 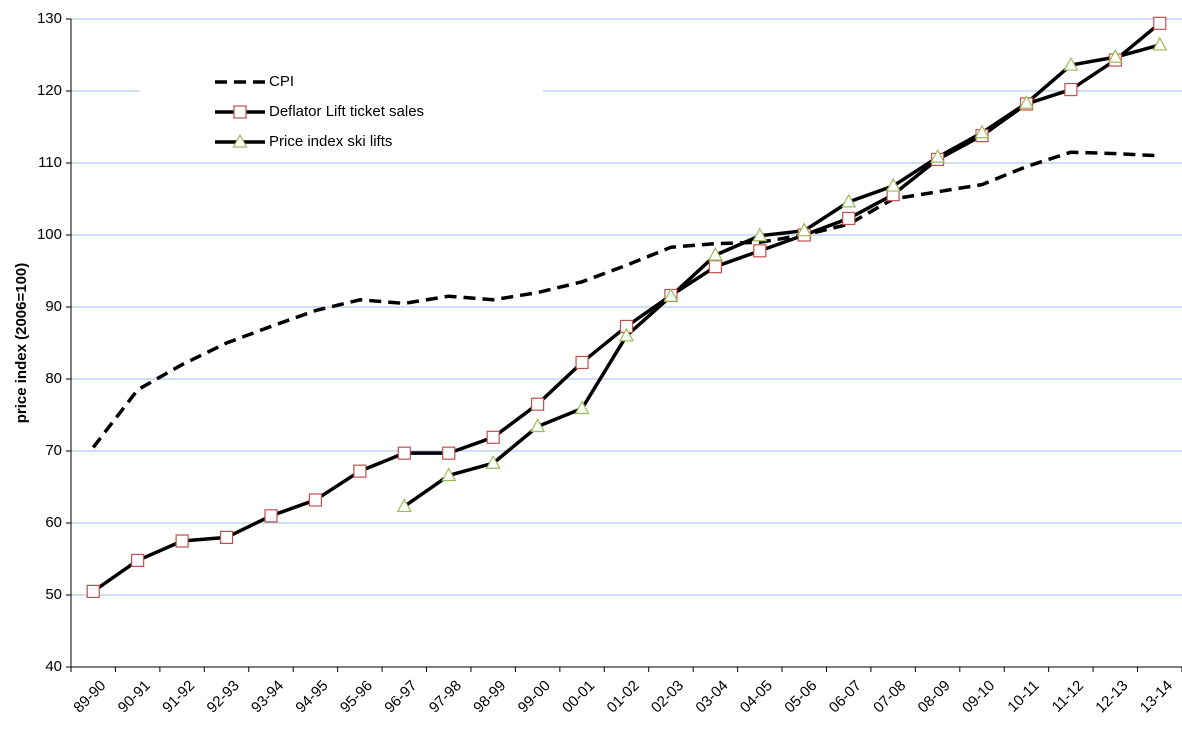 What do you see at coordinates (845, 696) in the screenshot?
I see `x-tick-label: 06-07` at bounding box center [845, 696].